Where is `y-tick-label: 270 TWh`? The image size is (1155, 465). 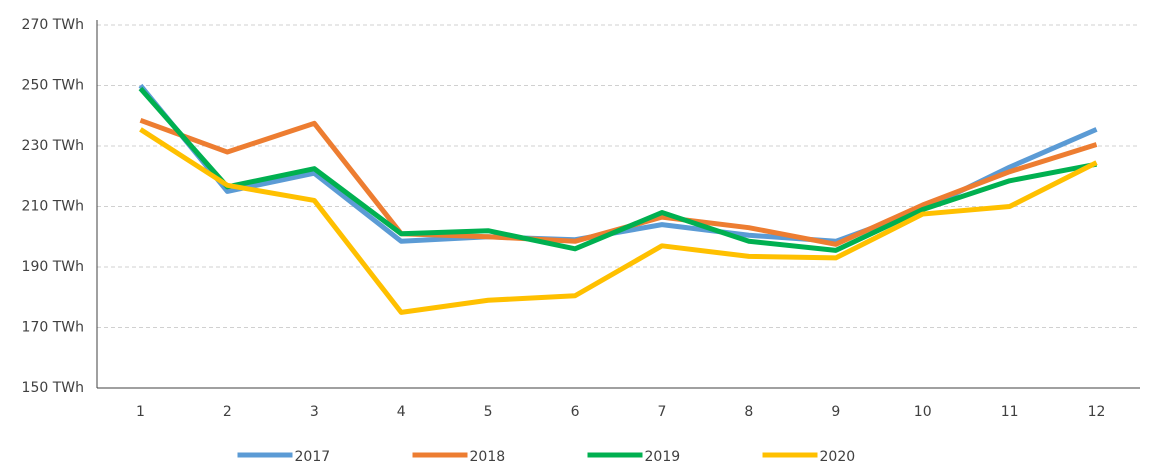
y-tick-label: 270 TWh is located at coordinates (53, 25).